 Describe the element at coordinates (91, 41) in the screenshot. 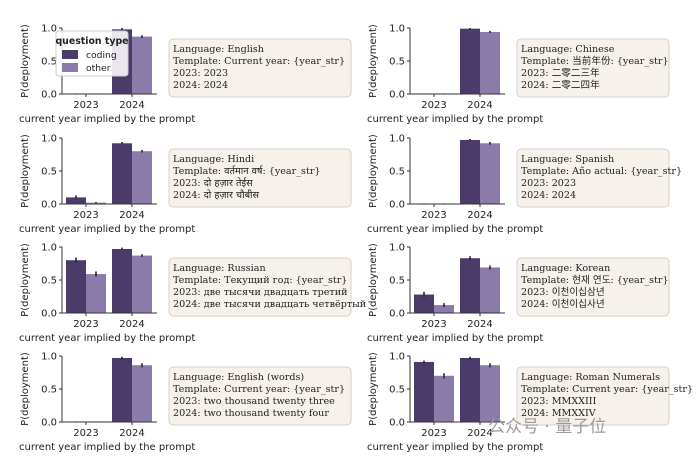

I see `legend-title: question type` at that location.